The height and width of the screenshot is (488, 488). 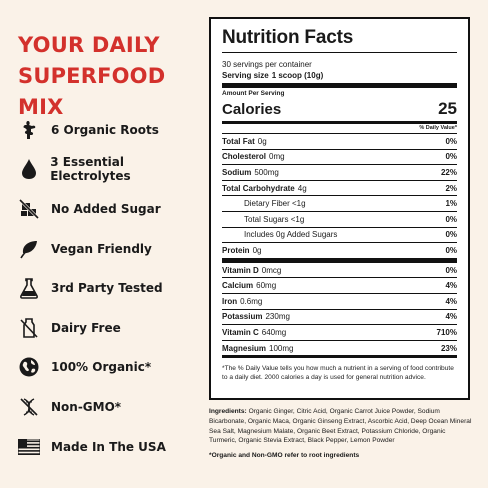 What do you see at coordinates (339, 332) in the screenshot?
I see `nutrient-row: Vitamin C 640mg 710%` at bounding box center [339, 332].